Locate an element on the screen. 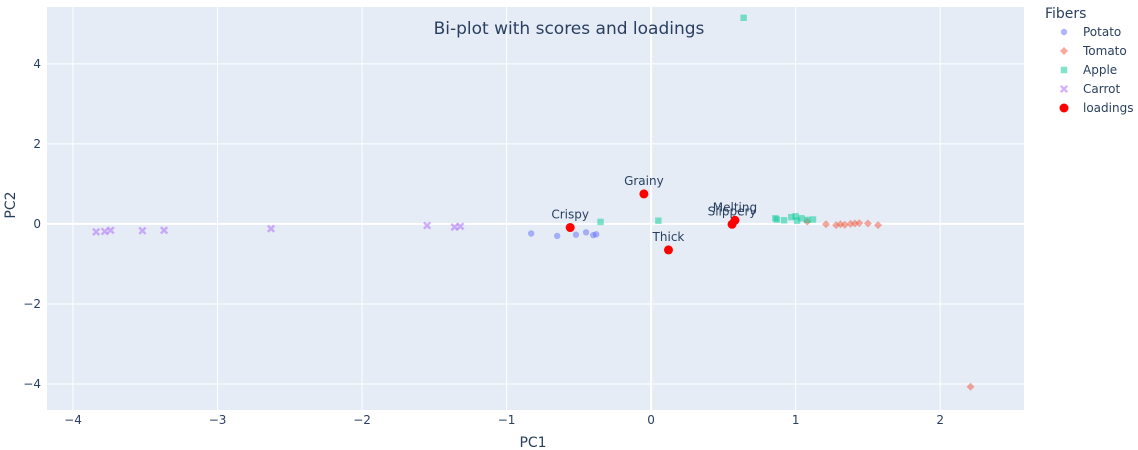 This screenshot has height=450, width=1138. x-tick-label: −1 is located at coordinates (507, 420).